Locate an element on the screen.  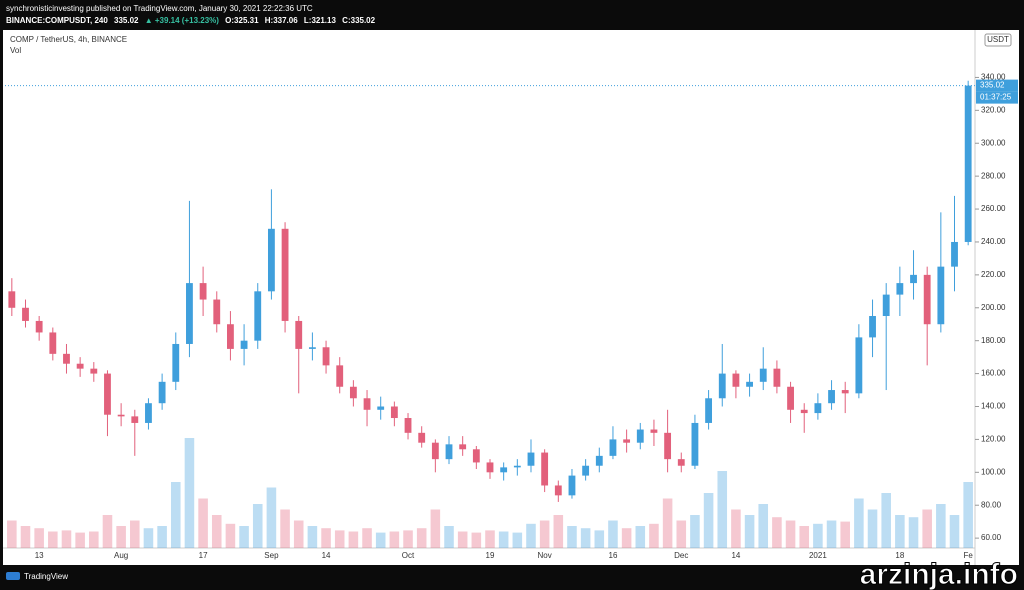
y-tick-label: 80.00 is located at coordinates (991, 504).